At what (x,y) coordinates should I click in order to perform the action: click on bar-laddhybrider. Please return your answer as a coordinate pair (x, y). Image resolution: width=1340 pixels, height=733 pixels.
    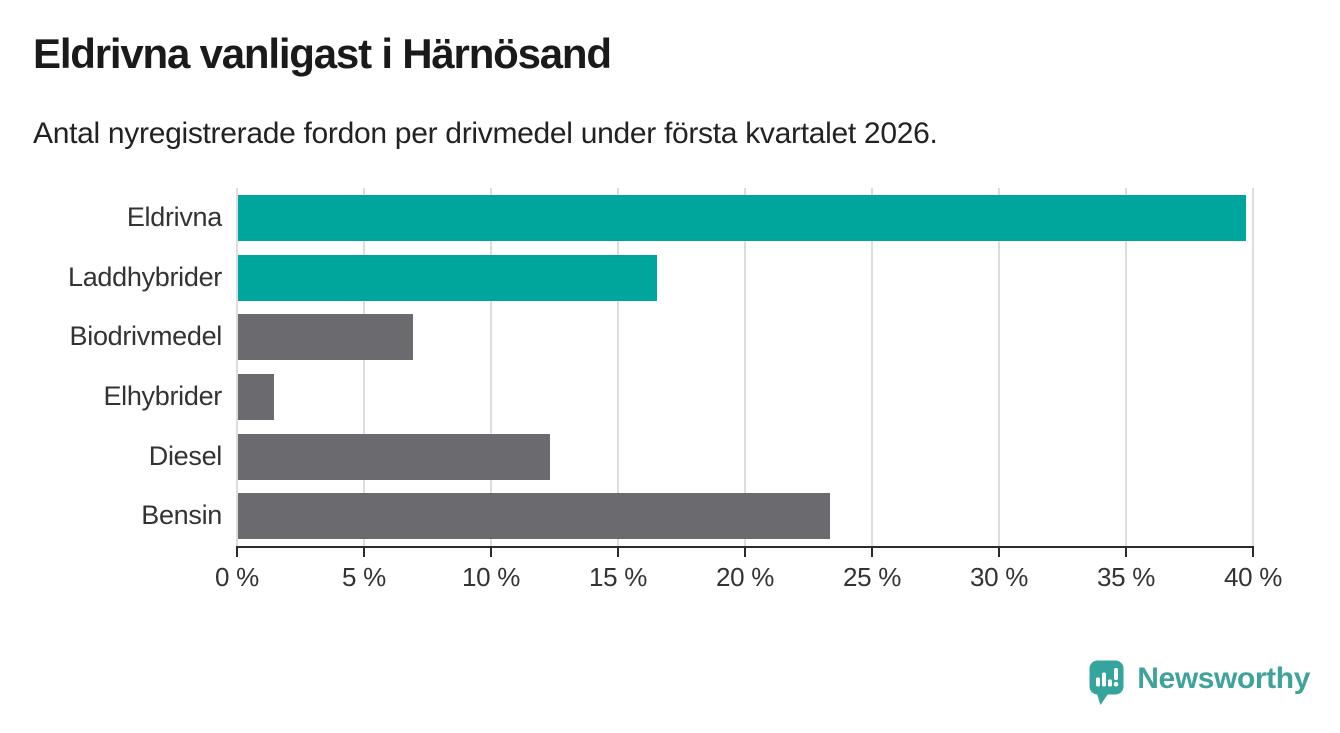
    Looking at the image, I should click on (448, 277).